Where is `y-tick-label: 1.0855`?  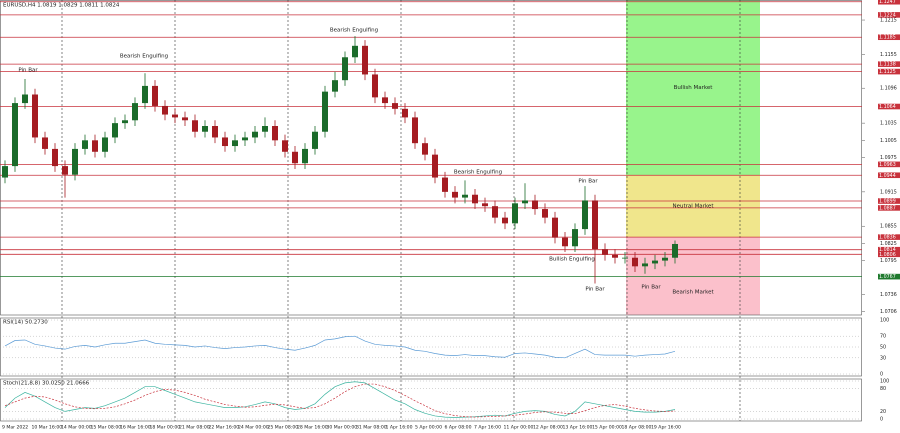
y-tick-label: 1.0855 is located at coordinates (888, 227).